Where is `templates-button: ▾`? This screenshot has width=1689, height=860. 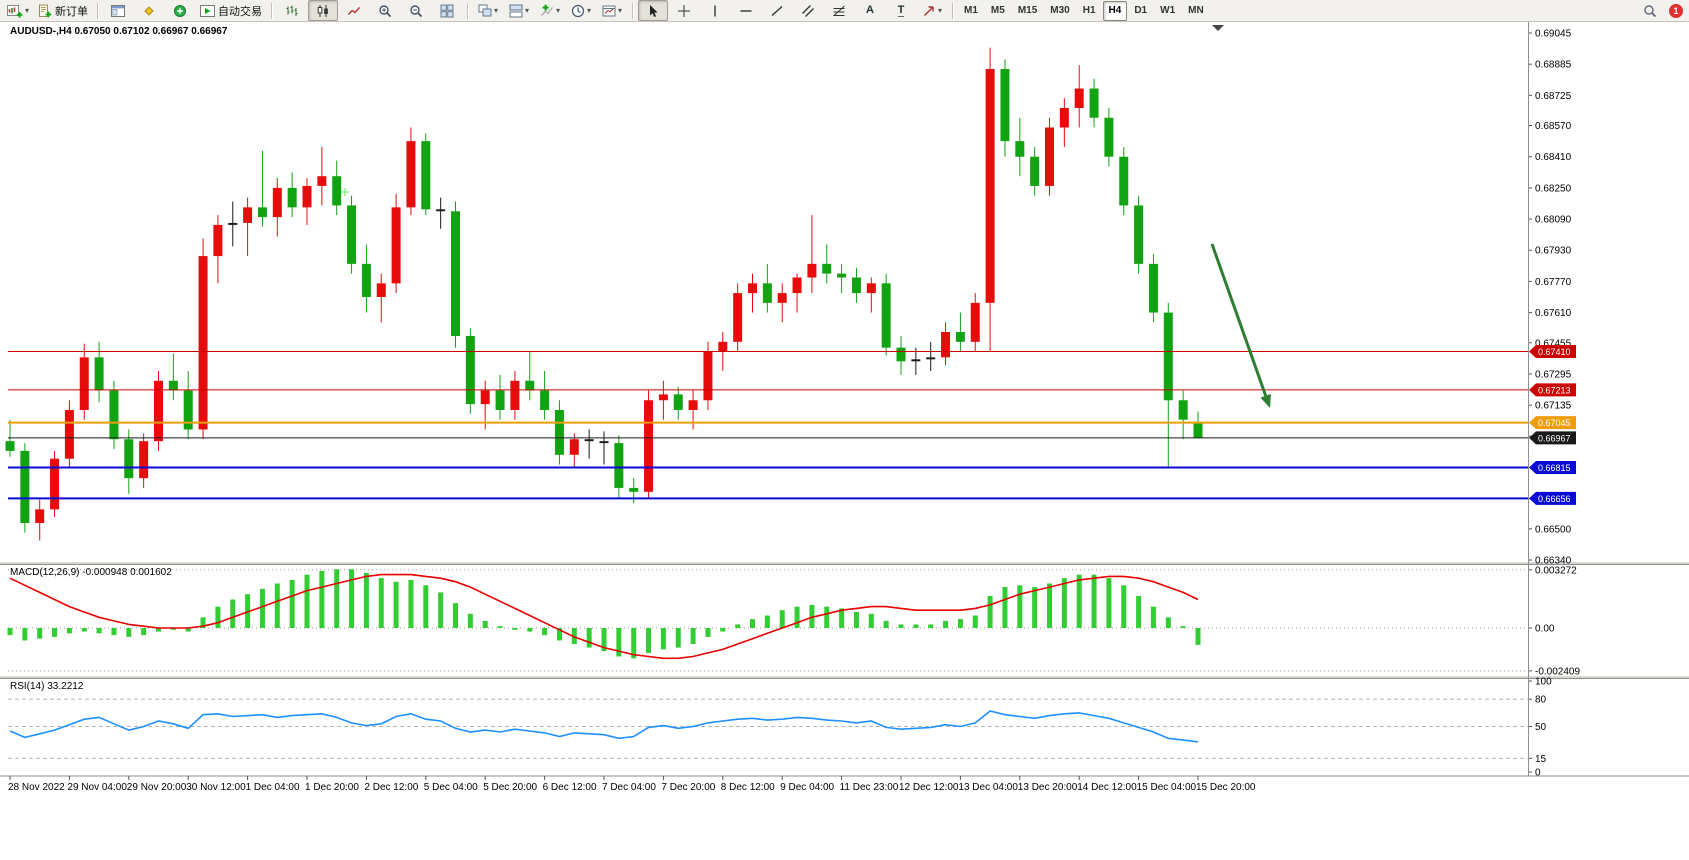
templates-button: ▾ is located at coordinates (612, 10).